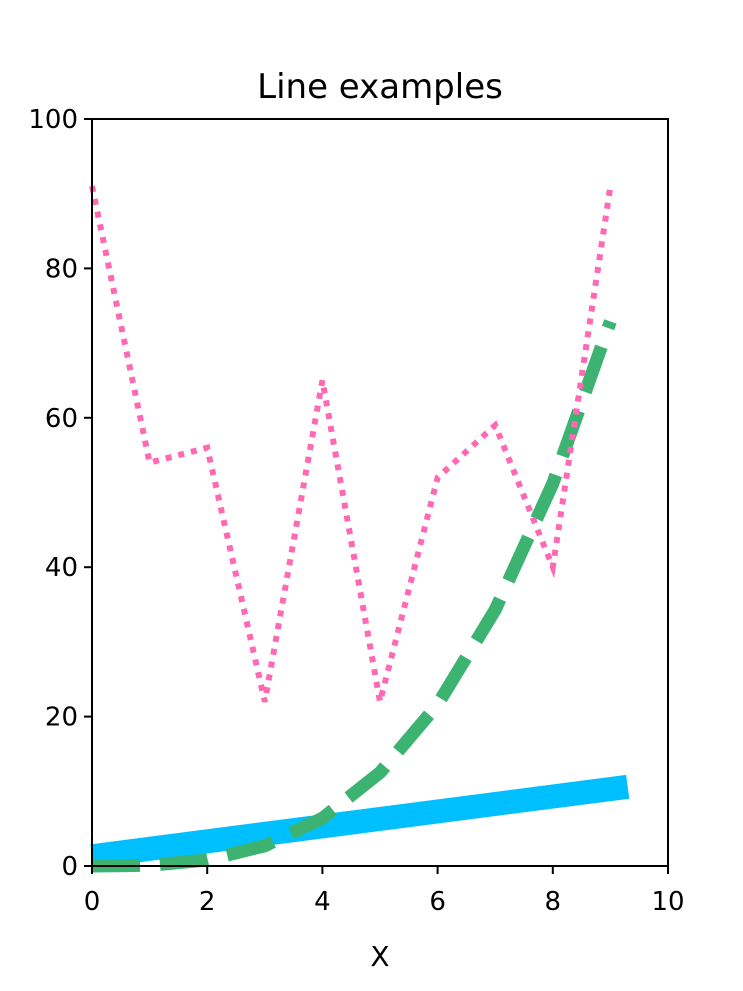 The image size is (743, 991). What do you see at coordinates (437, 902) in the screenshot?
I see `x-tick-label: 6` at bounding box center [437, 902].